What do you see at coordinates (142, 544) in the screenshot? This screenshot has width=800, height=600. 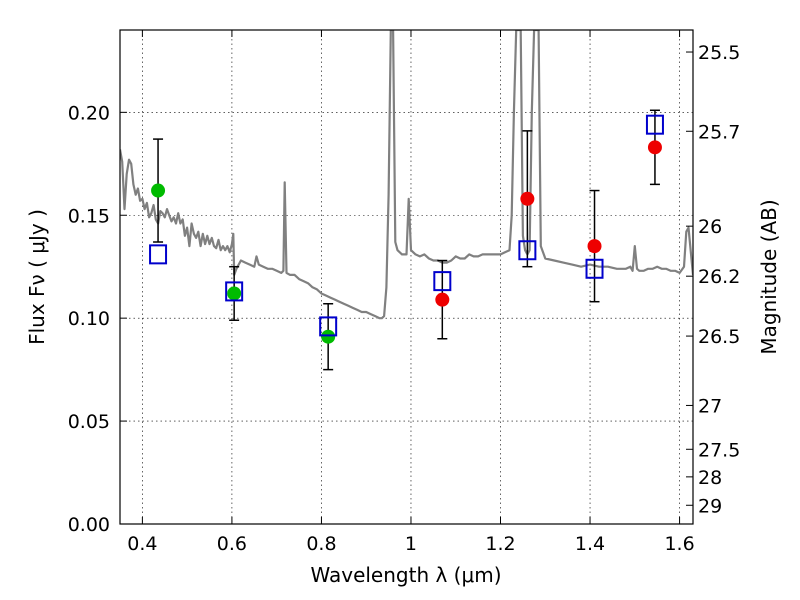 I see `x-tick-label: 0.4` at bounding box center [142, 544].